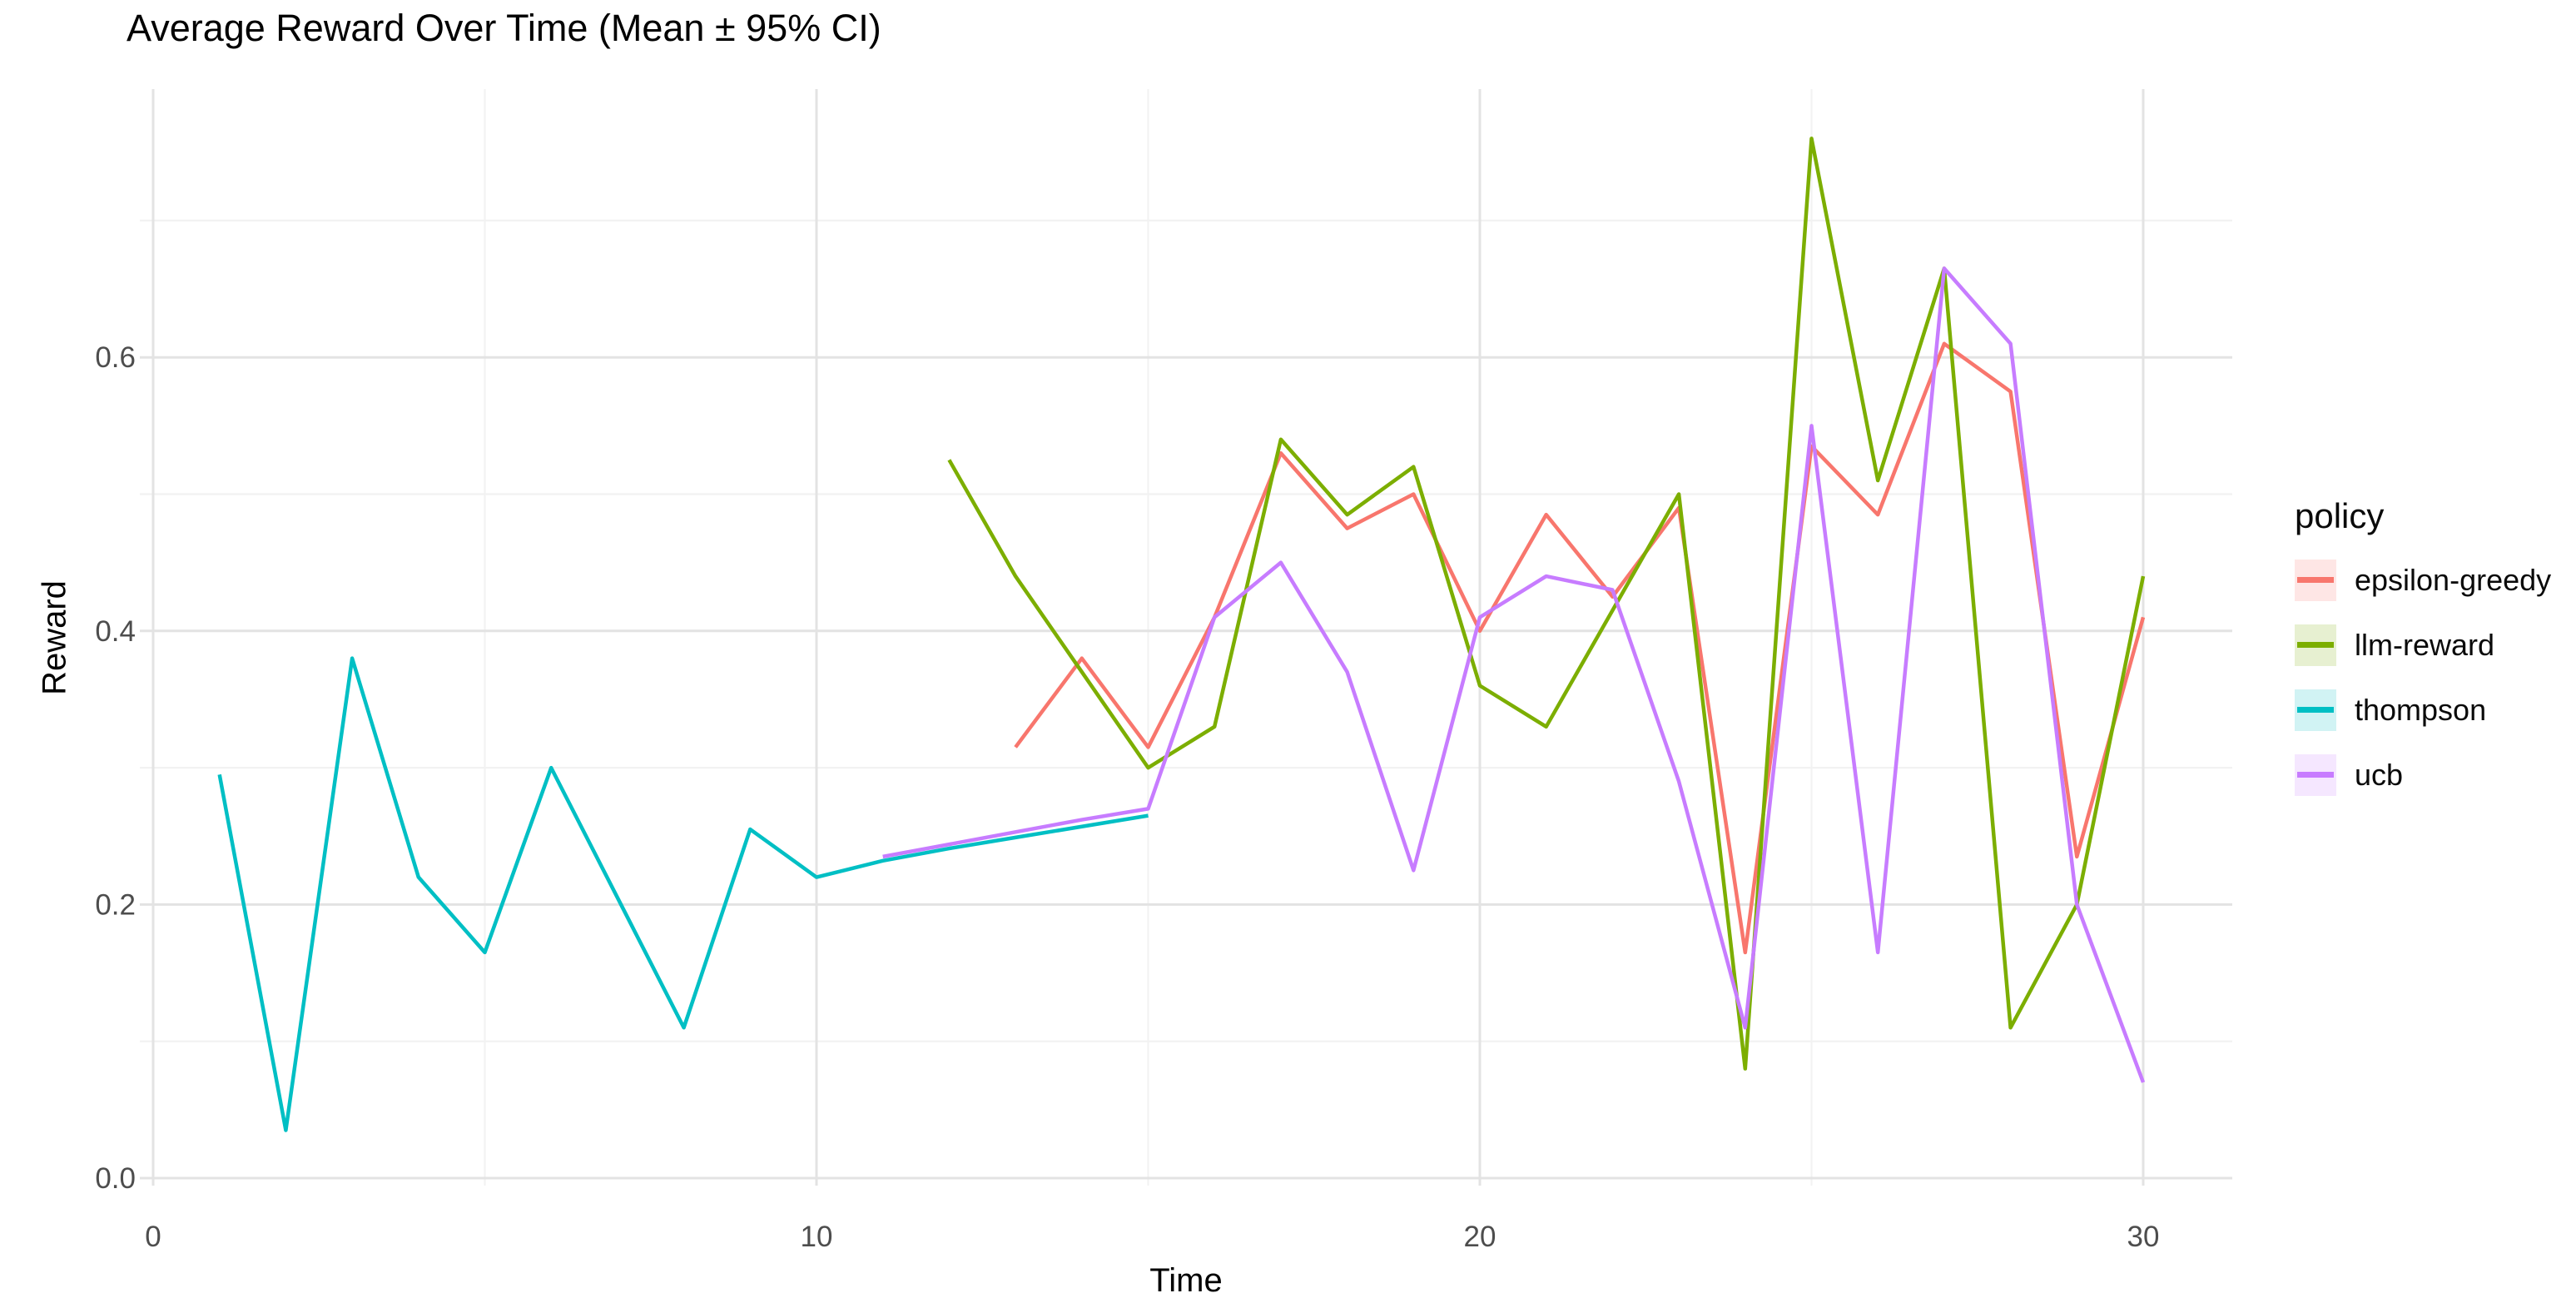 This screenshot has height=1313, width=2576. What do you see at coordinates (115, 631) in the screenshot?
I see `y-tick-label-0.4: 0.4` at bounding box center [115, 631].